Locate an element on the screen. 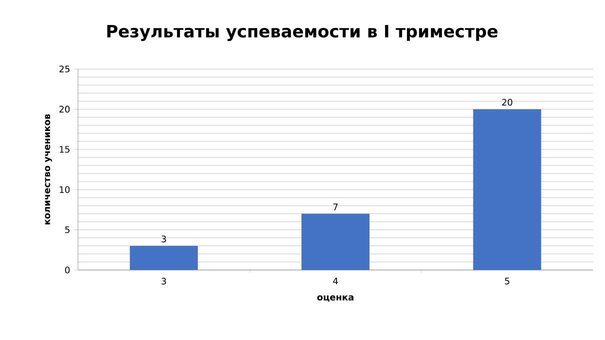 The height and width of the screenshot is (340, 605). x-tick-label: 4 is located at coordinates (335, 281).